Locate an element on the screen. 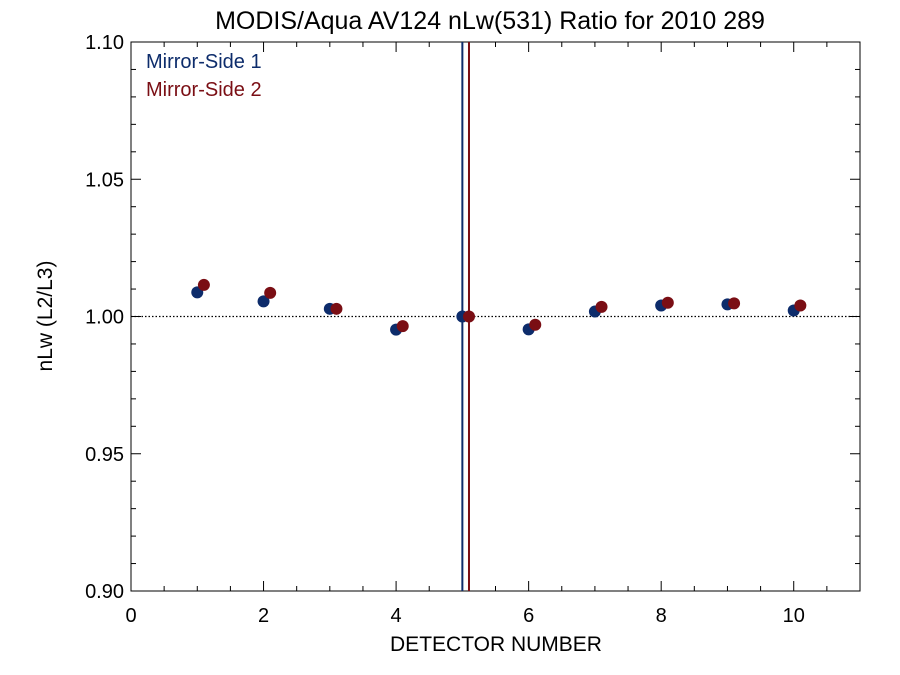  y-tick-label: 1.10 is located at coordinates (104, 43).